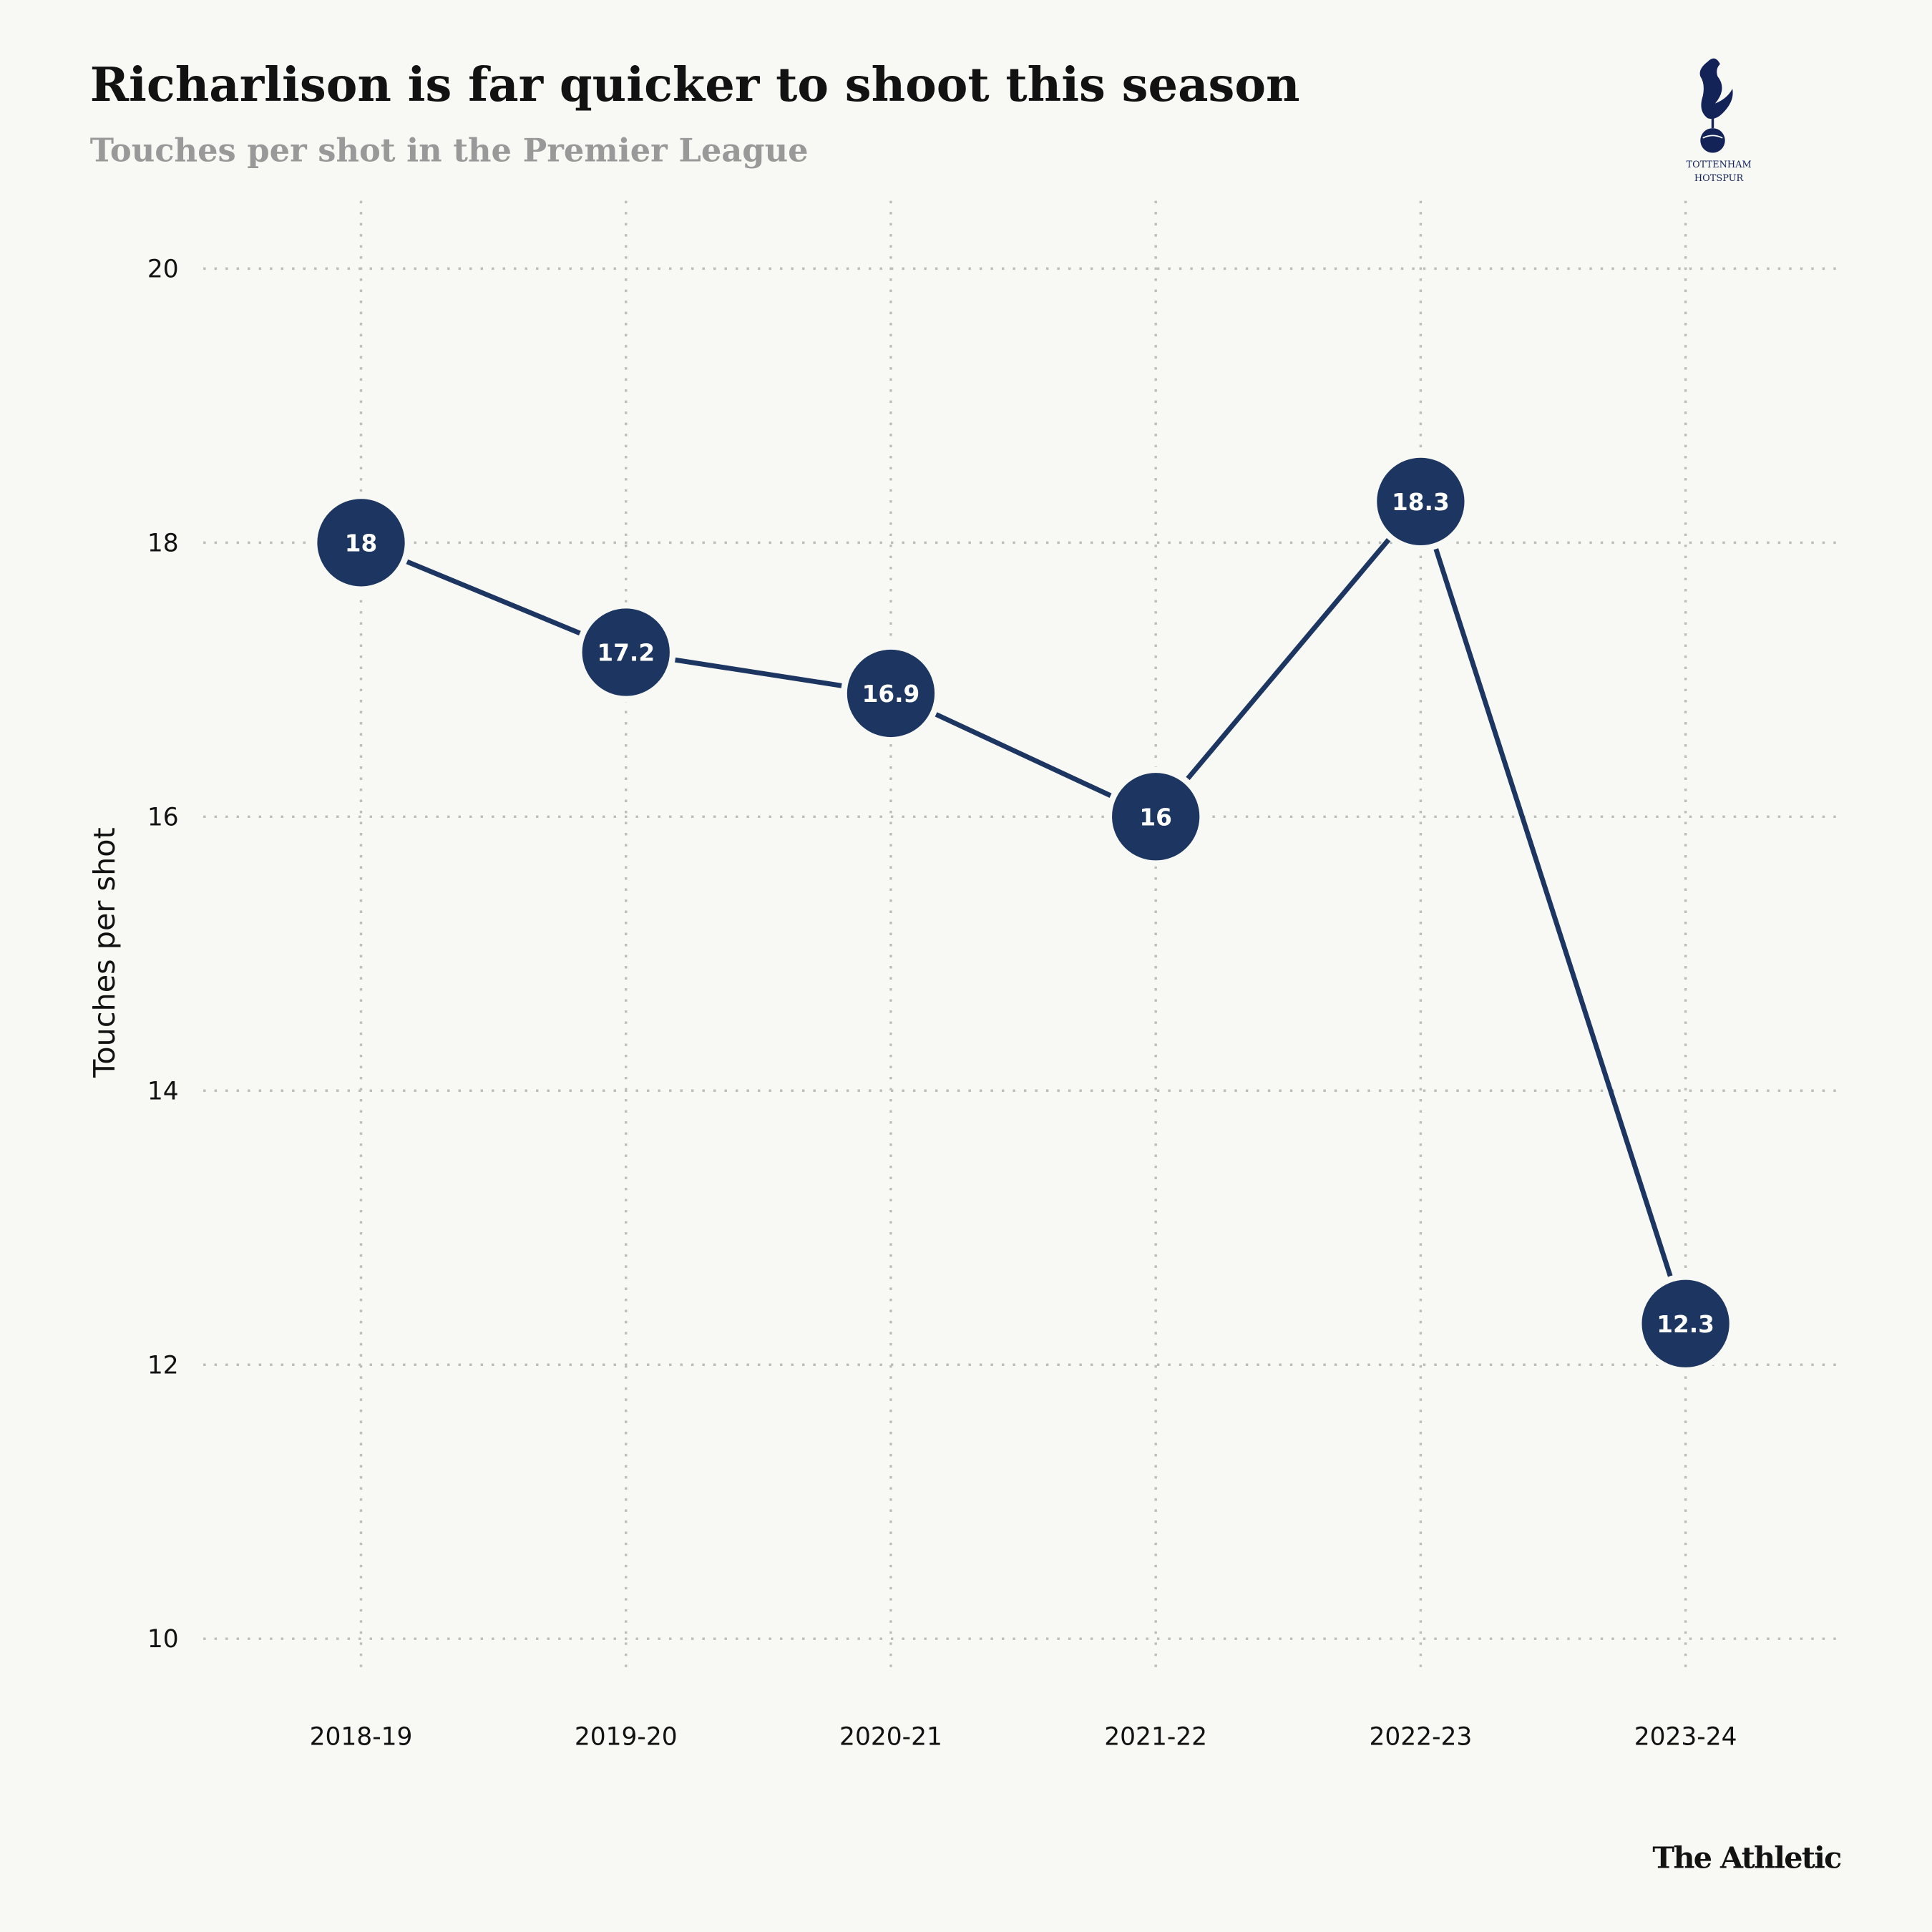 The image size is (1932, 1932). I want to click on cockerel-icon, so click(1716, 105).